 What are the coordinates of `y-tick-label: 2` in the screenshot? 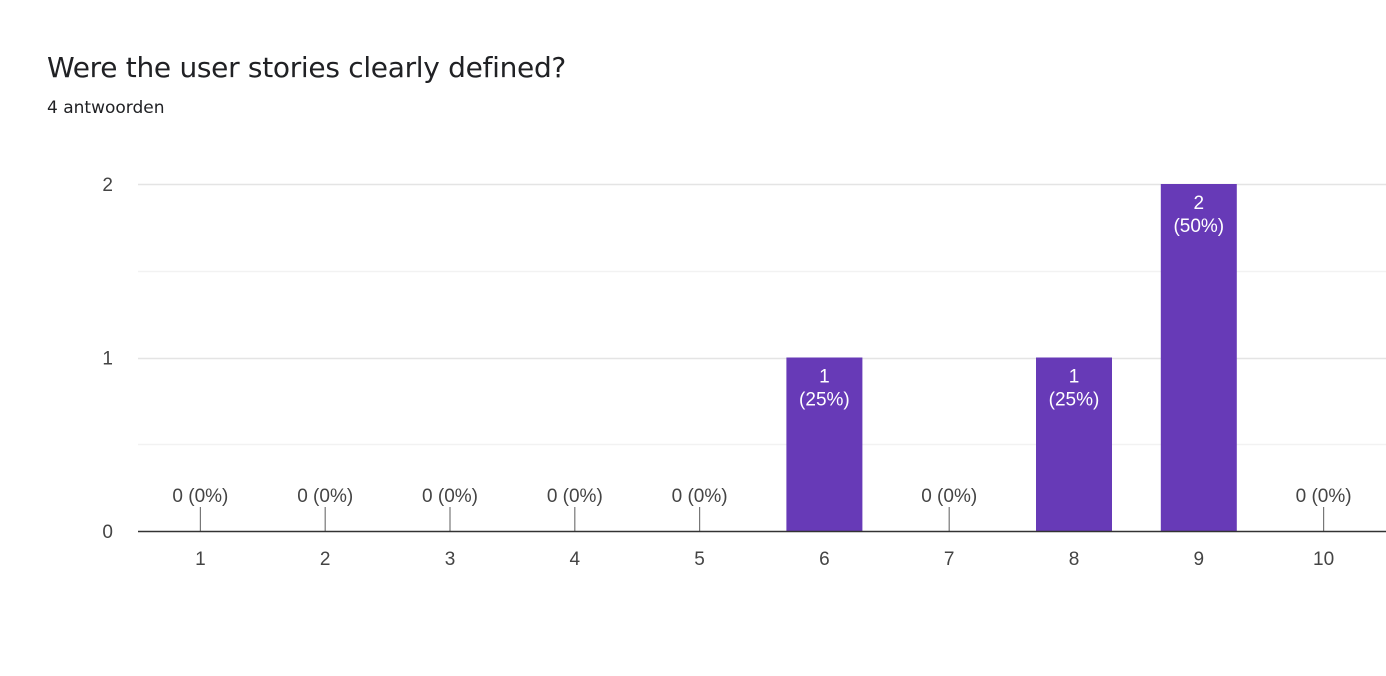 It's located at (107, 185).